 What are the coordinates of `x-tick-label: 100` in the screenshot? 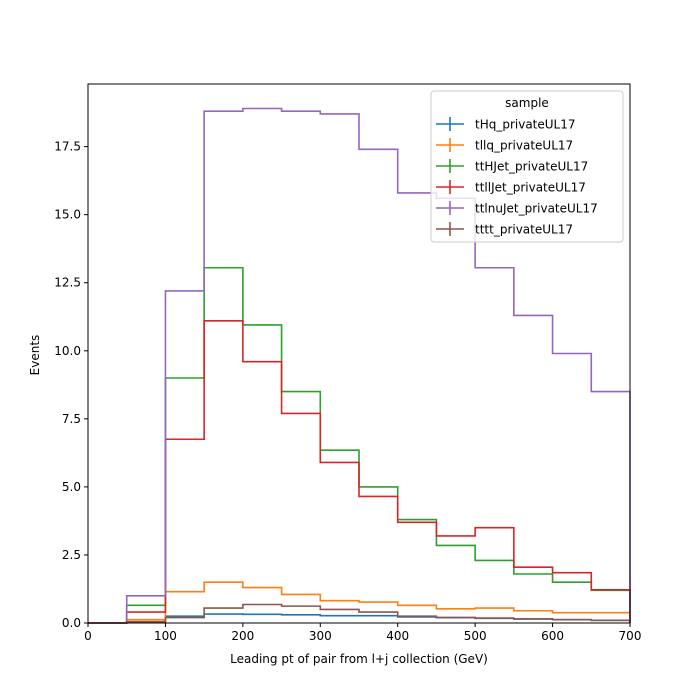 It's located at (165, 636).